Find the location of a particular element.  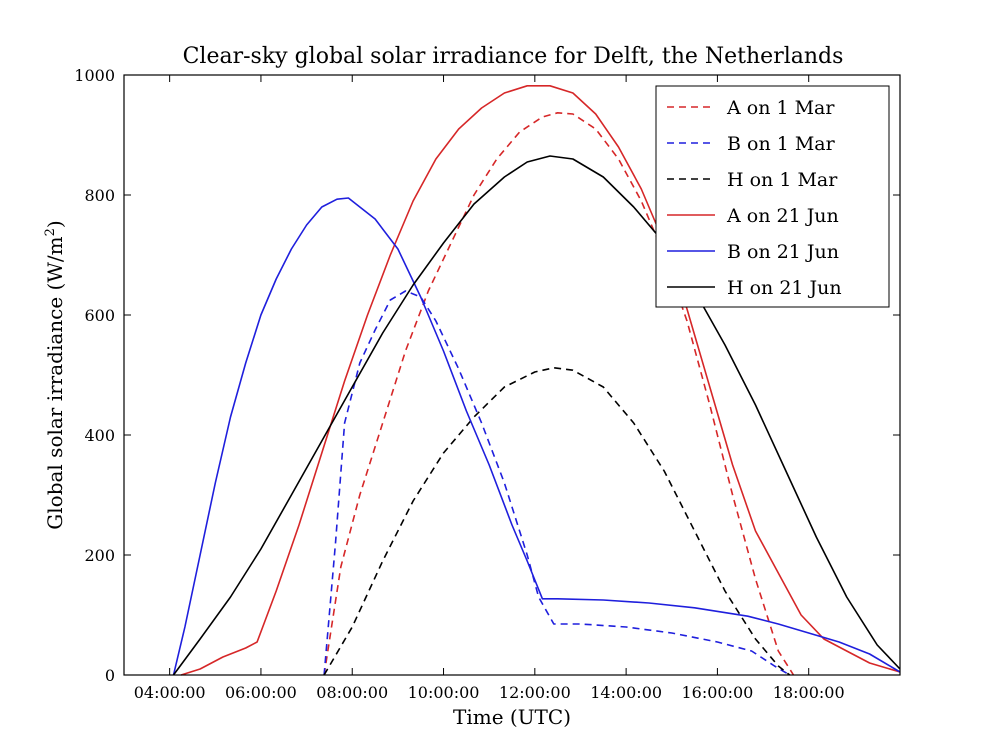

legend-label-h-on-1-mar: H on 1 Mar is located at coordinates (782, 180).